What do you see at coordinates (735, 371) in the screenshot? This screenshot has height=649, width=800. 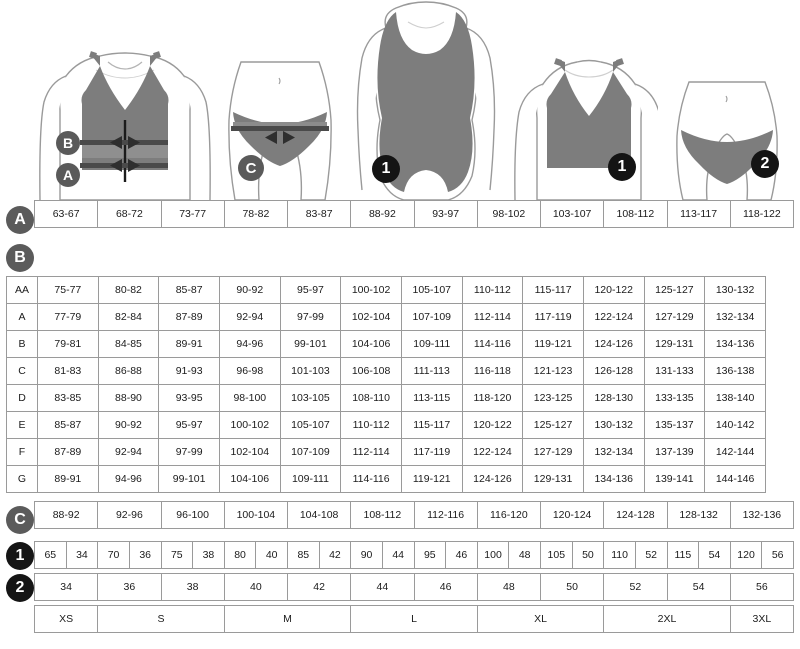 I see `cell-bust: 136-138` at bounding box center [735, 371].